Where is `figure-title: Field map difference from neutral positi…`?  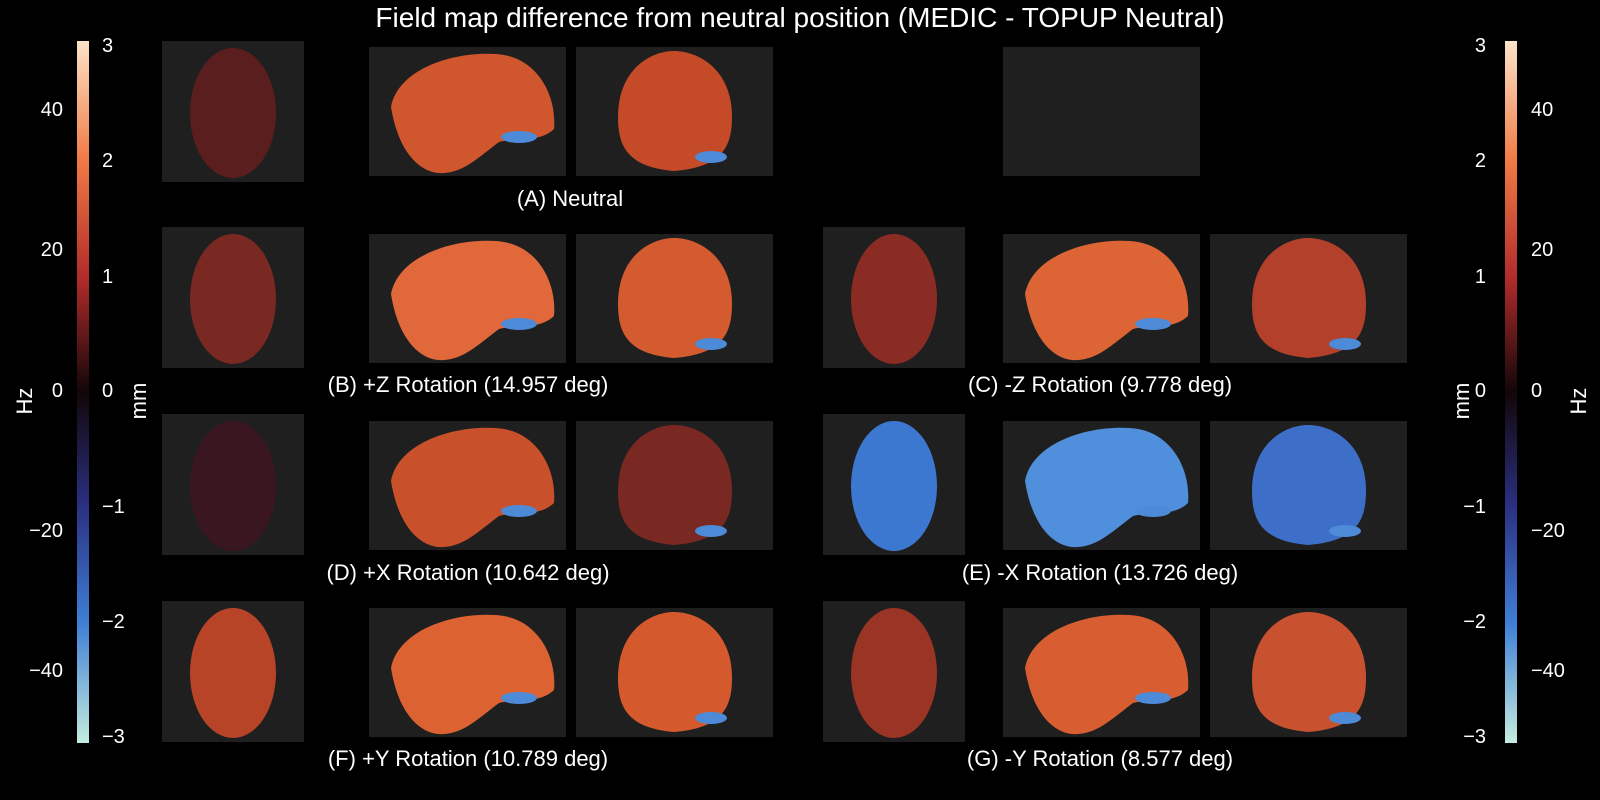
figure-title: Field map difference from neutral positi… is located at coordinates (800, 17).